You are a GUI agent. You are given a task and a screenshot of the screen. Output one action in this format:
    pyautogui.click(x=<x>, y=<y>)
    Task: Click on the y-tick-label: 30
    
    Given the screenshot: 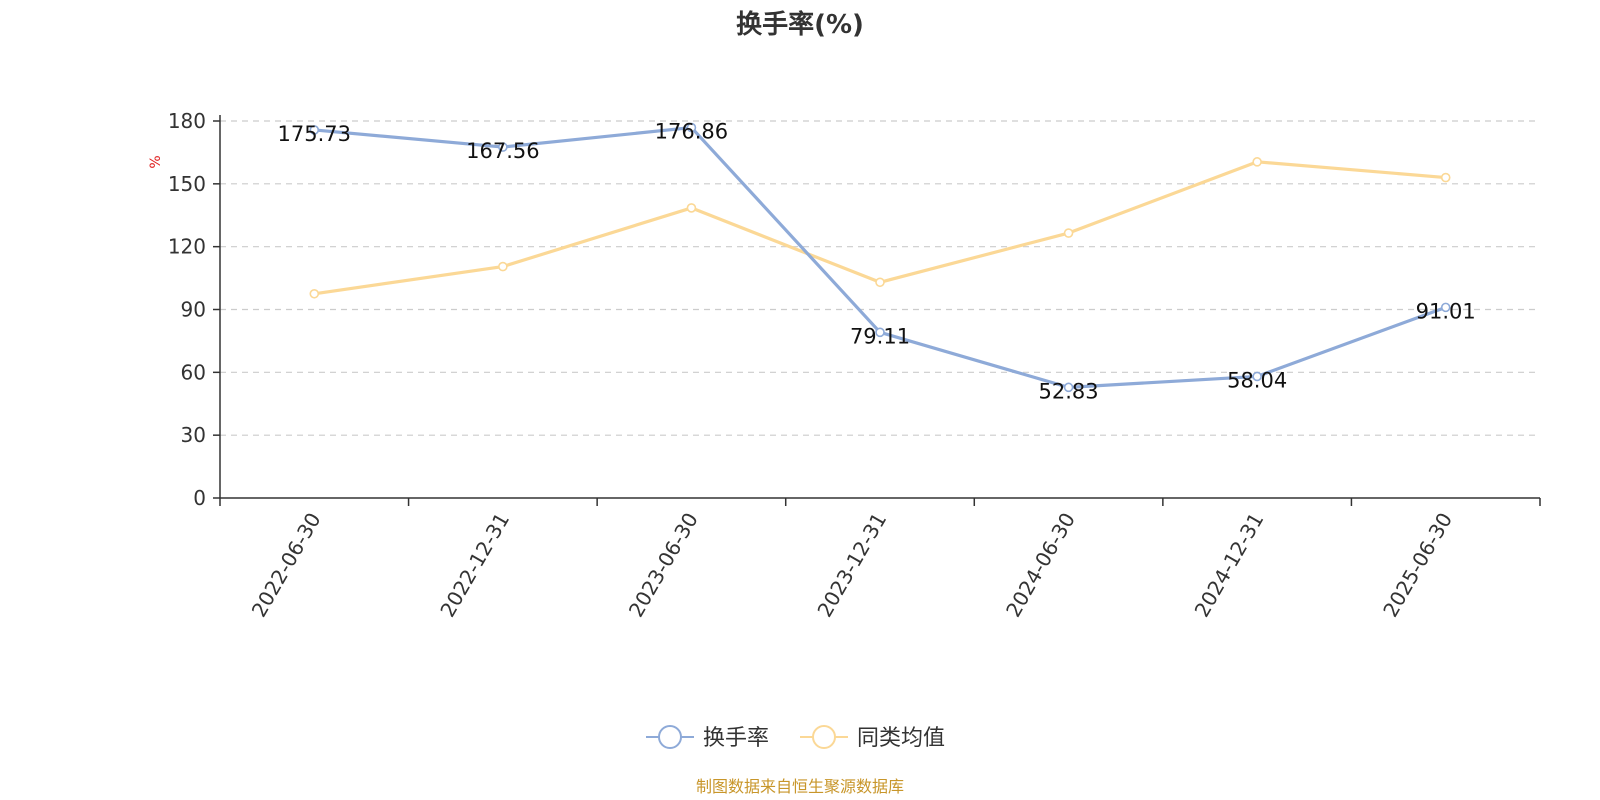 What is the action you would take?
    pyautogui.click(x=193, y=435)
    